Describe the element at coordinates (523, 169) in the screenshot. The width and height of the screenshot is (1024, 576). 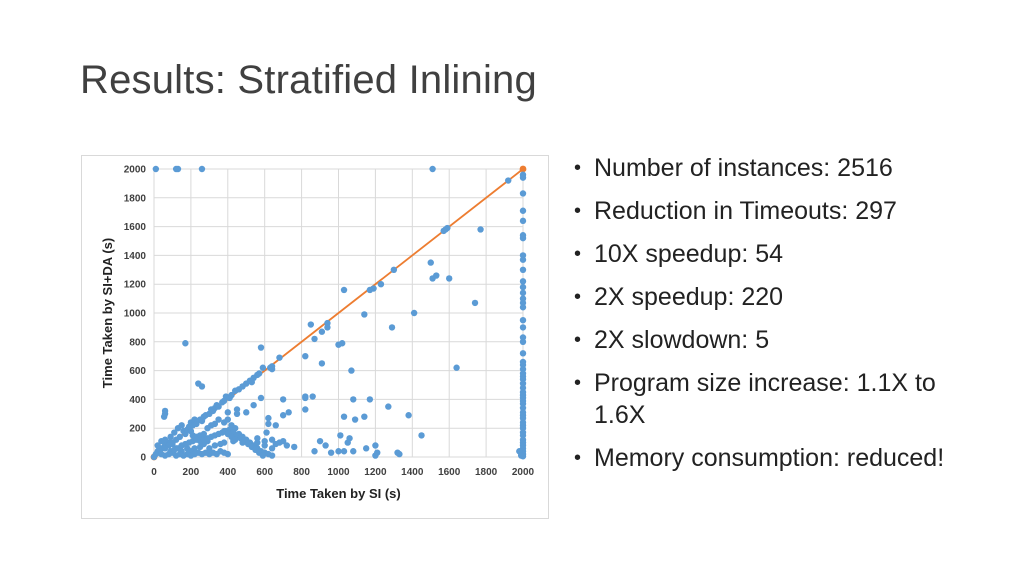
I see `diagonal-endpoint` at that location.